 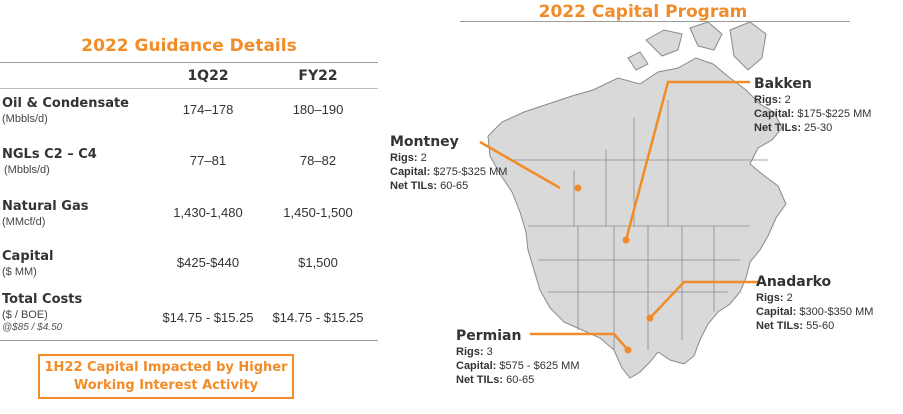 I want to click on row-unit: ($ MM), so click(x=19, y=272).